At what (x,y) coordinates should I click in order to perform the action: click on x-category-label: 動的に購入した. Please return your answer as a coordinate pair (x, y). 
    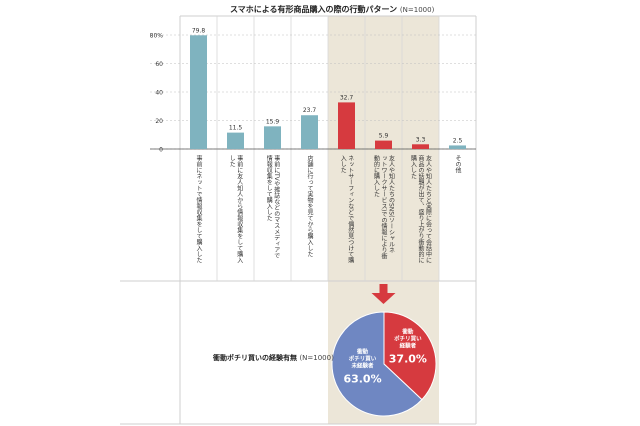
    Looking at the image, I should click on (376, 175).